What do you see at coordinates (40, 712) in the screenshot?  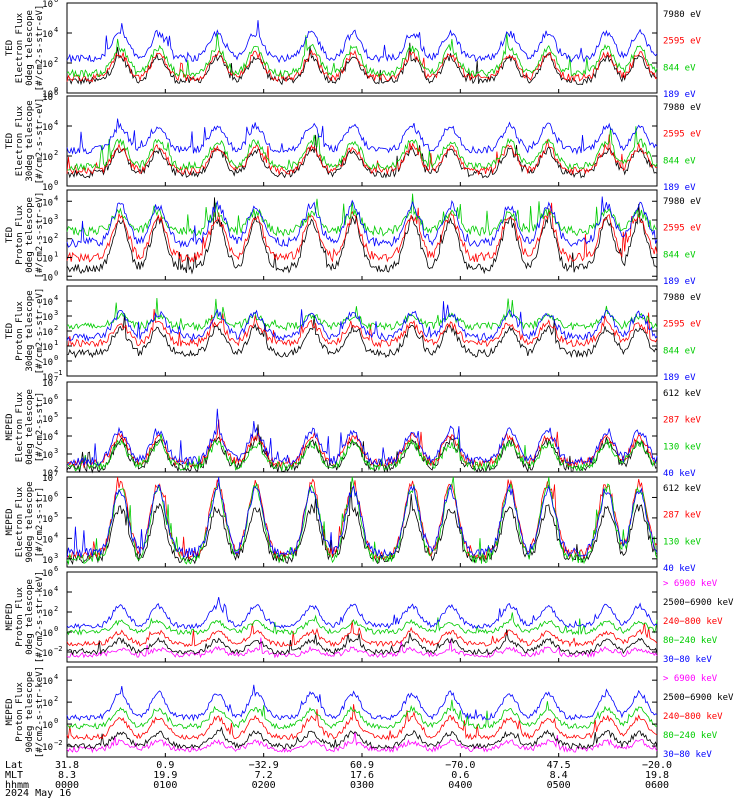 I see `y-axis-label: [#/cm2-s-str-keV]` at bounding box center [40, 712].